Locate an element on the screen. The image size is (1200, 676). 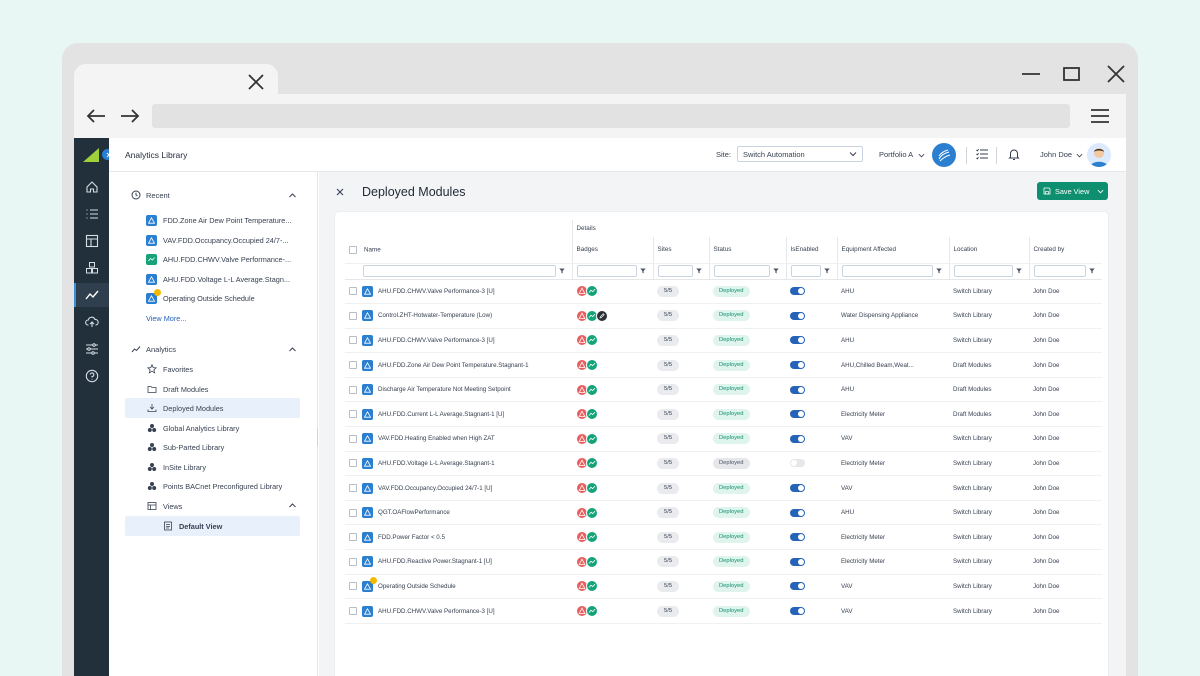
library-item-global-analytics: Global Analytics Library is located at coordinates (212, 428).